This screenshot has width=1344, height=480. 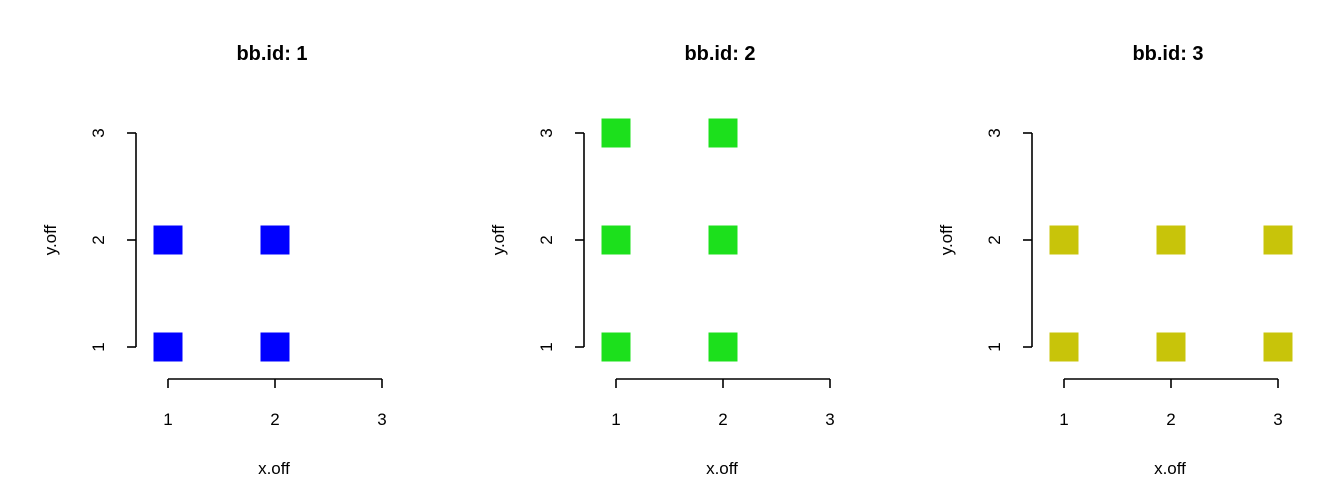 I want to click on panel-title: bb.id: 3, so click(x=1167, y=54).